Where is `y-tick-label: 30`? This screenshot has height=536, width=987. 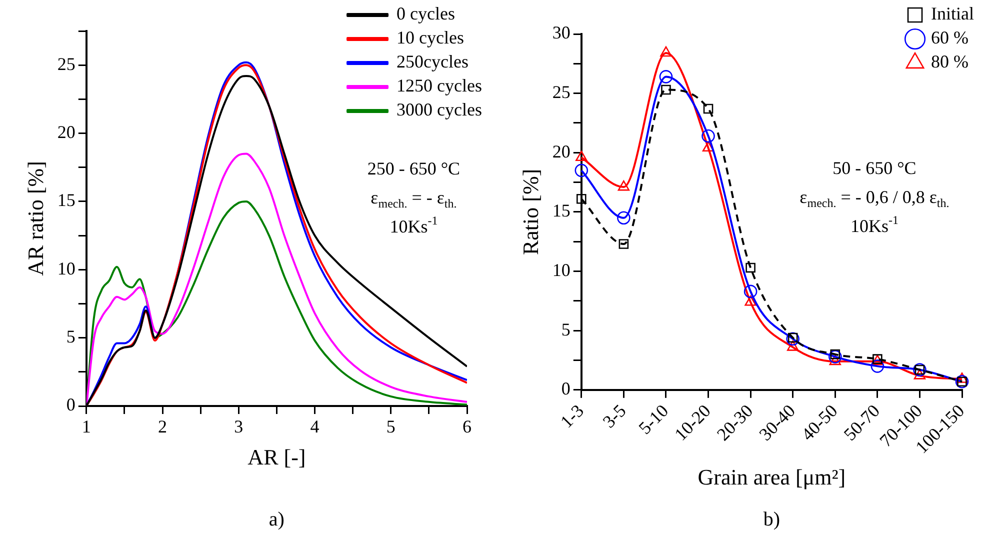
y-tick-label: 30 is located at coordinates (561, 32).